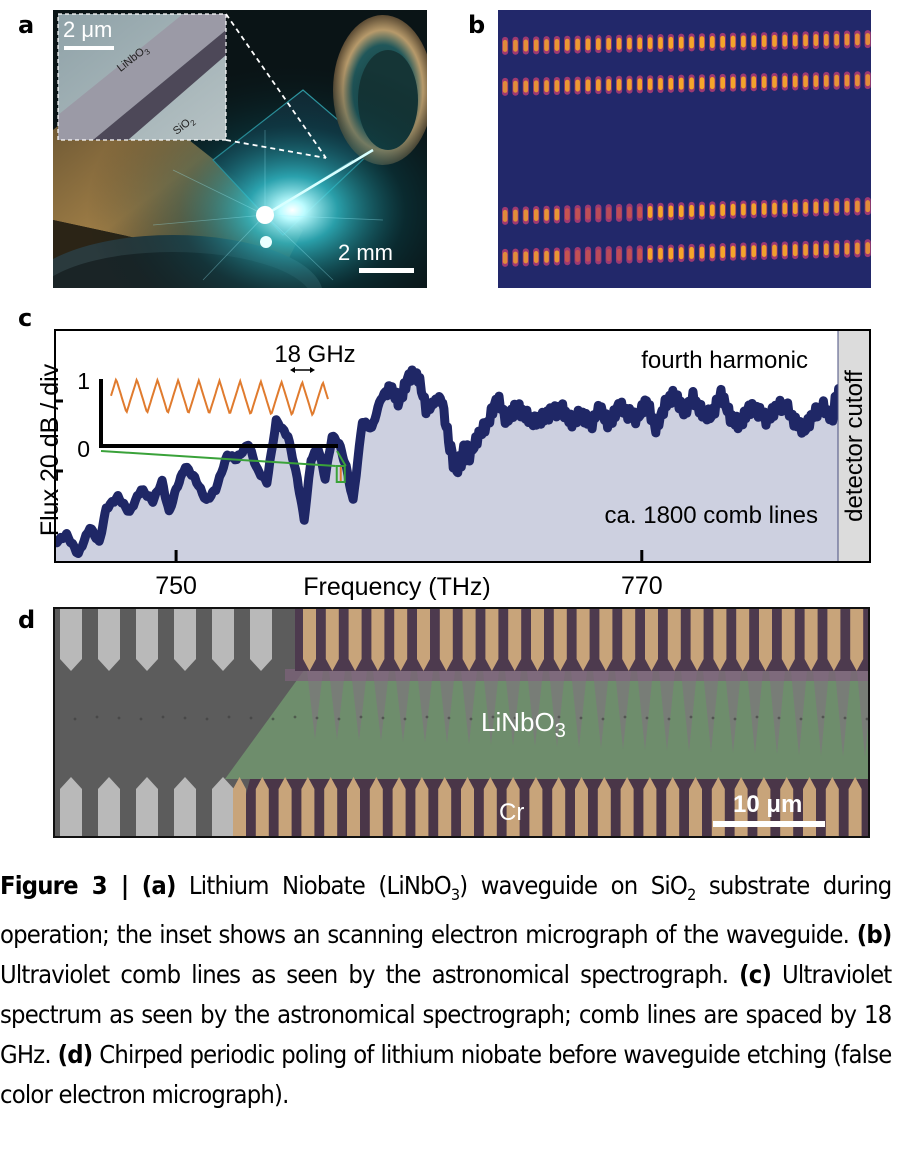 This screenshot has width=910, height=1162. What do you see at coordinates (711, 515) in the screenshot?
I see `comb-count-annotation: ca. 1800 comb lines` at bounding box center [711, 515].